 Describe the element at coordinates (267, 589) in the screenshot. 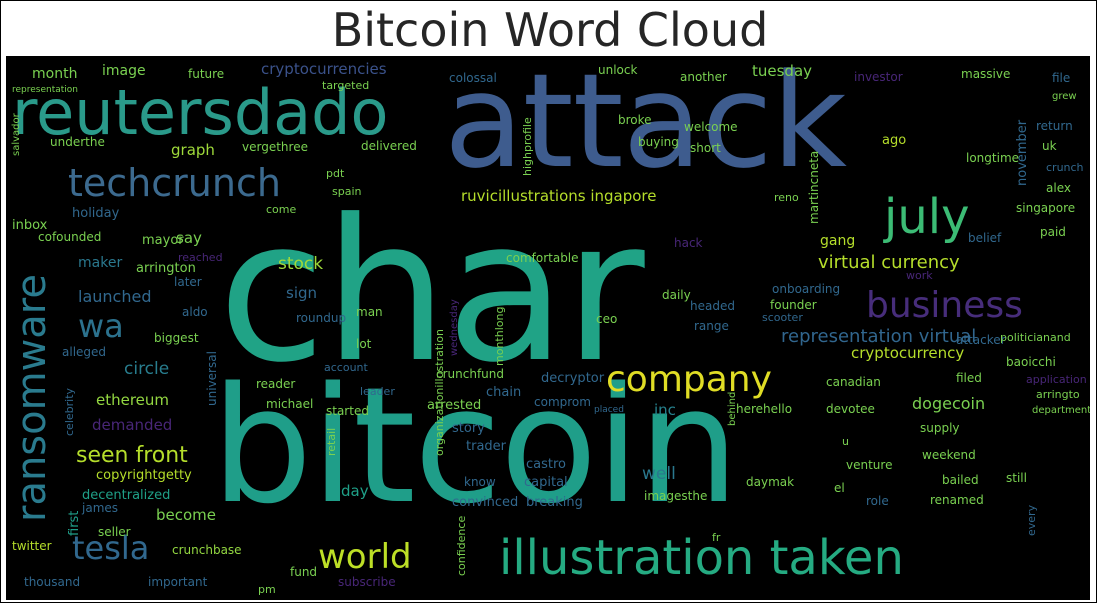

I see `word: pm` at that location.